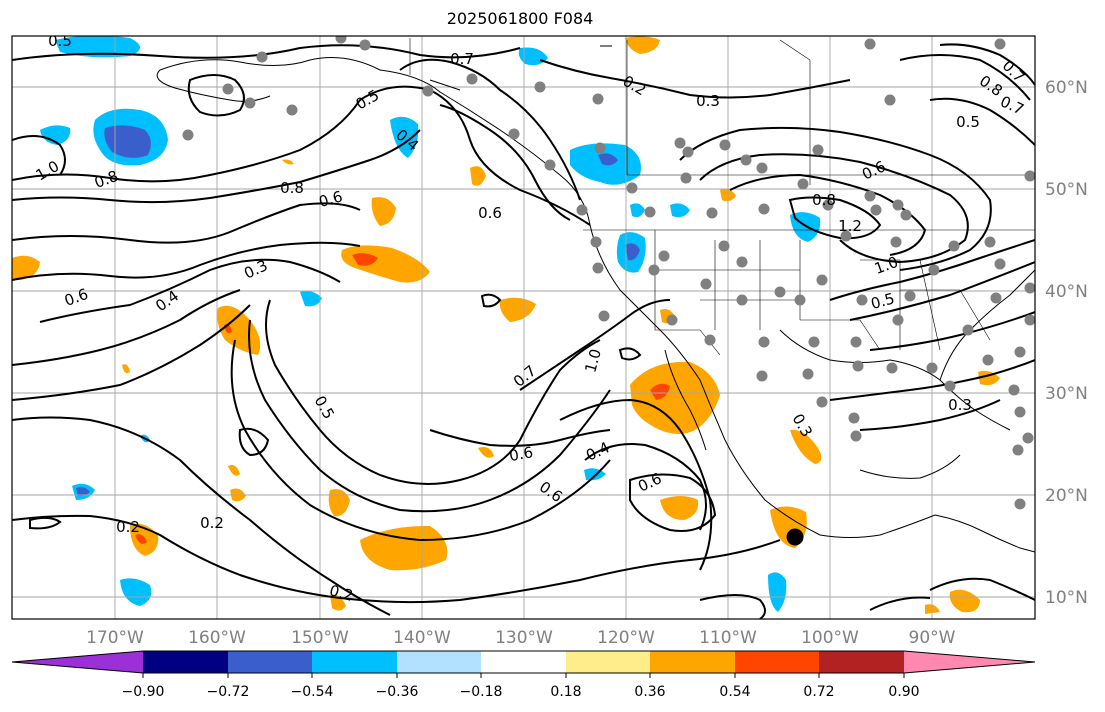  Describe the element at coordinates (217, 638) in the screenshot. I see `lon-tick-label: 160°W` at that location.